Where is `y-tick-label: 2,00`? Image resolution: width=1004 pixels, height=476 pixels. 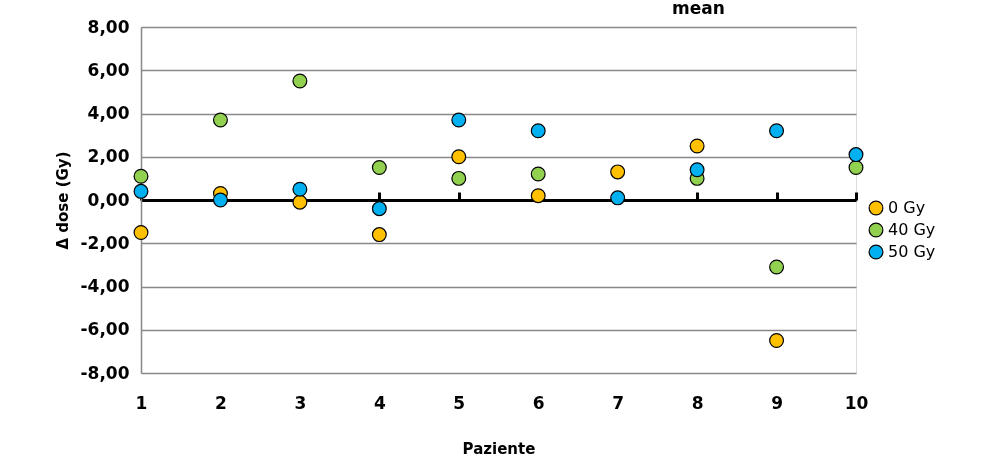
y-tick-label: 2,00 is located at coordinates (108, 156).